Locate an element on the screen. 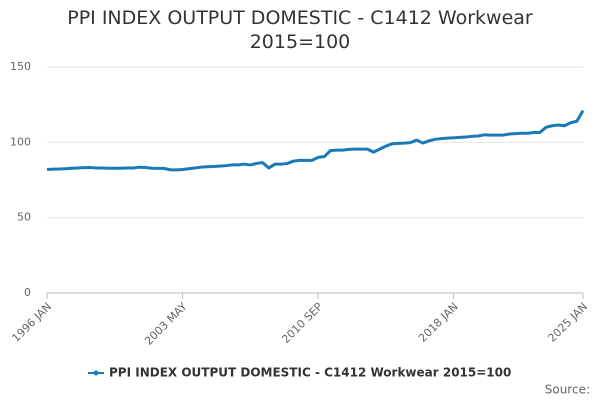  x-tick-label: 1996 JAN is located at coordinates (31, 322).